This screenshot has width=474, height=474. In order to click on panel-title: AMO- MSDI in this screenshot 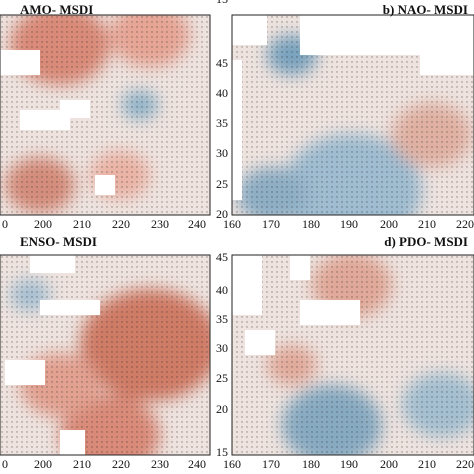, I will do `click(56, 9)`.